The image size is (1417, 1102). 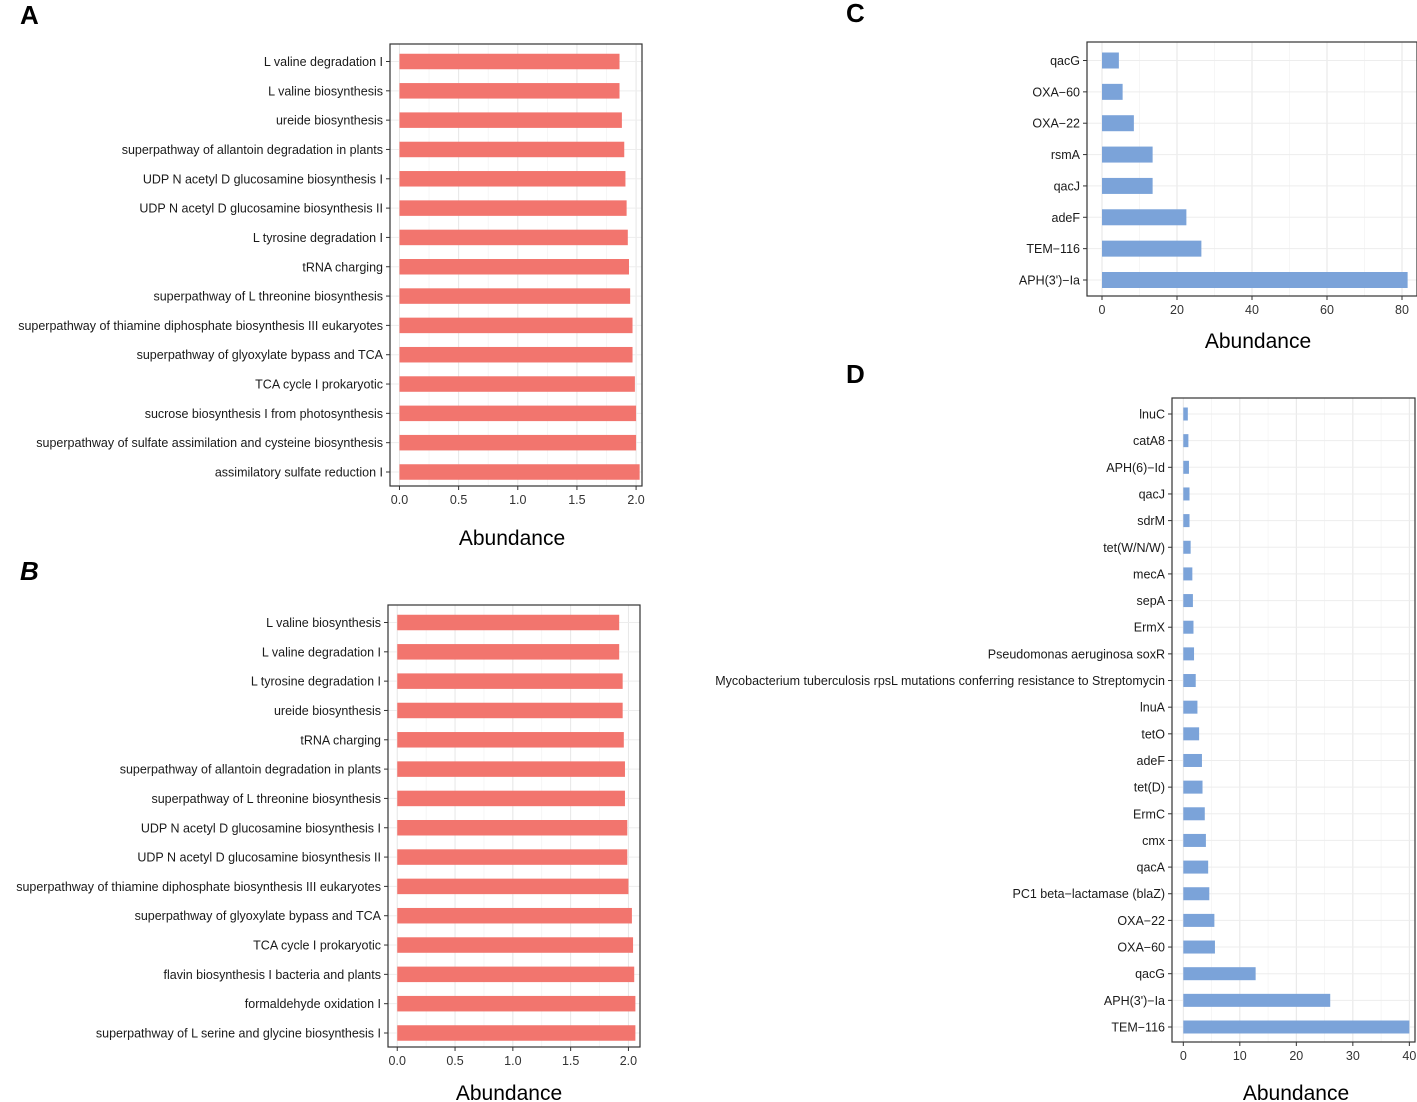 What do you see at coordinates (1149, 441) in the screenshot?
I see `category-label: catA8` at bounding box center [1149, 441].